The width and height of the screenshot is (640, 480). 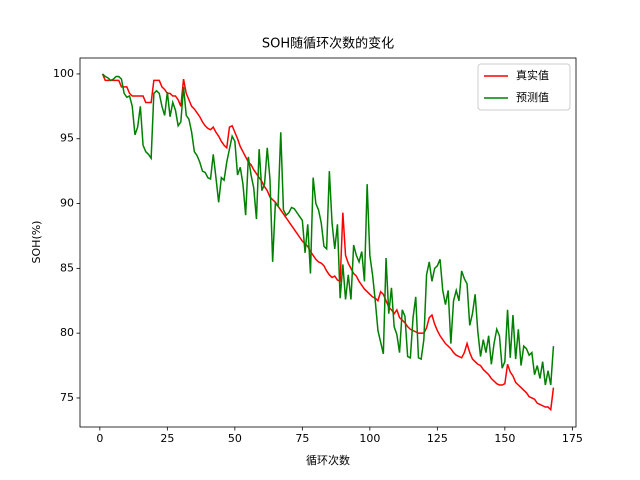 What do you see at coordinates (504, 438) in the screenshot?
I see `x-tick-label: 150` at bounding box center [504, 438].